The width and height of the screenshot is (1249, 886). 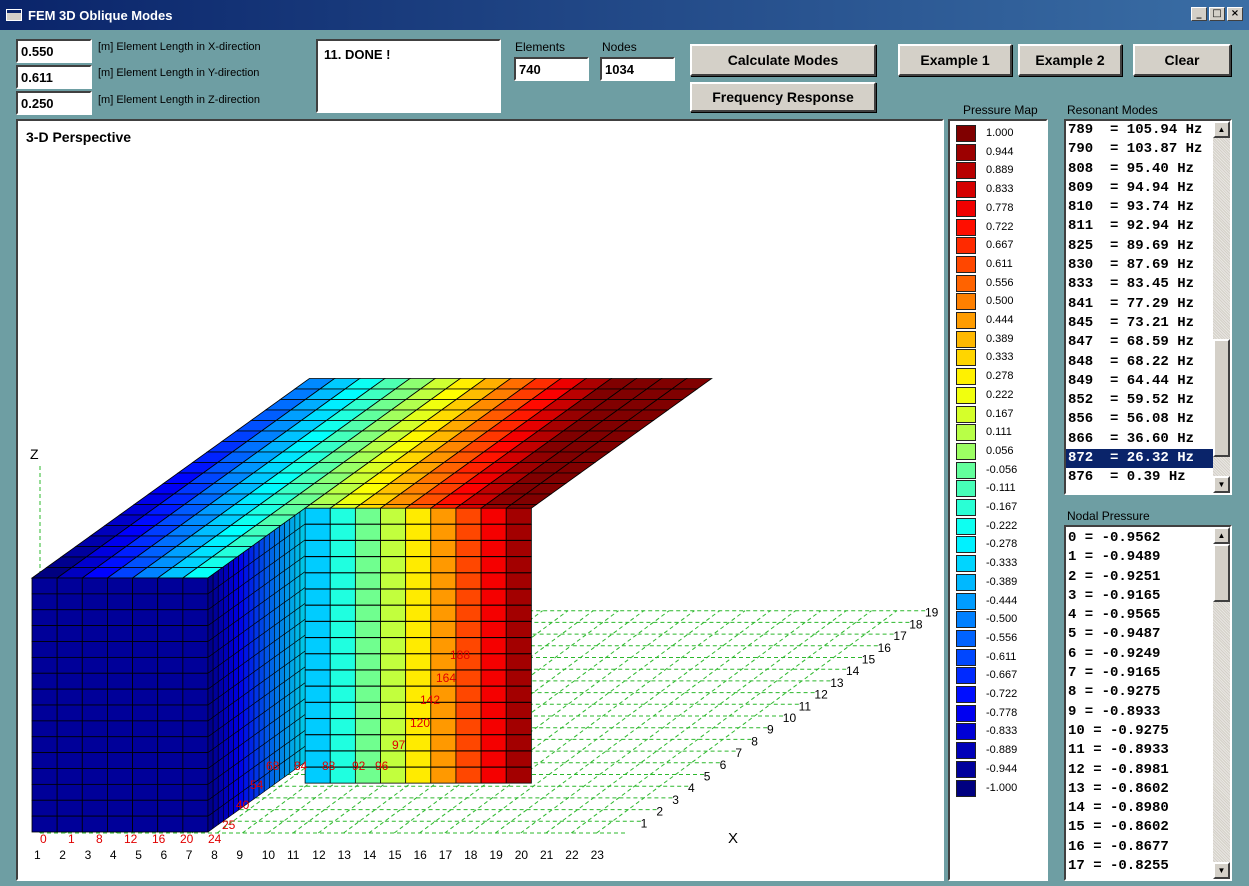 I want to click on nodal-item: 7 = -0.9165, so click(x=1114, y=673).